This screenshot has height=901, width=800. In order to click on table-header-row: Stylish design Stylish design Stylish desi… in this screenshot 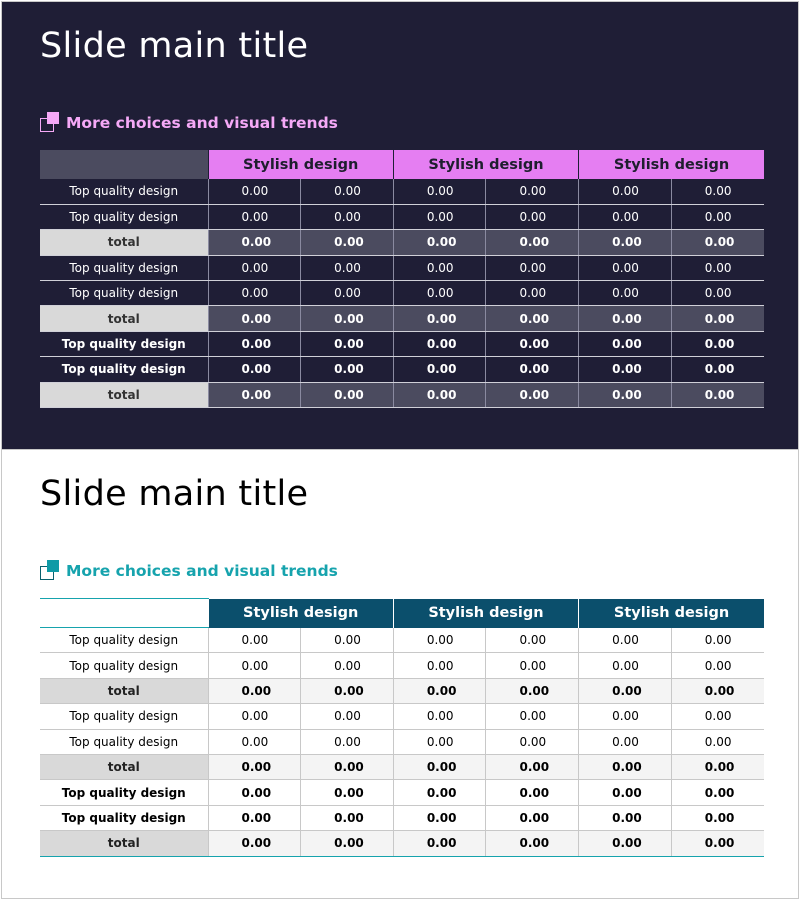, I will do `click(402, 613)`.